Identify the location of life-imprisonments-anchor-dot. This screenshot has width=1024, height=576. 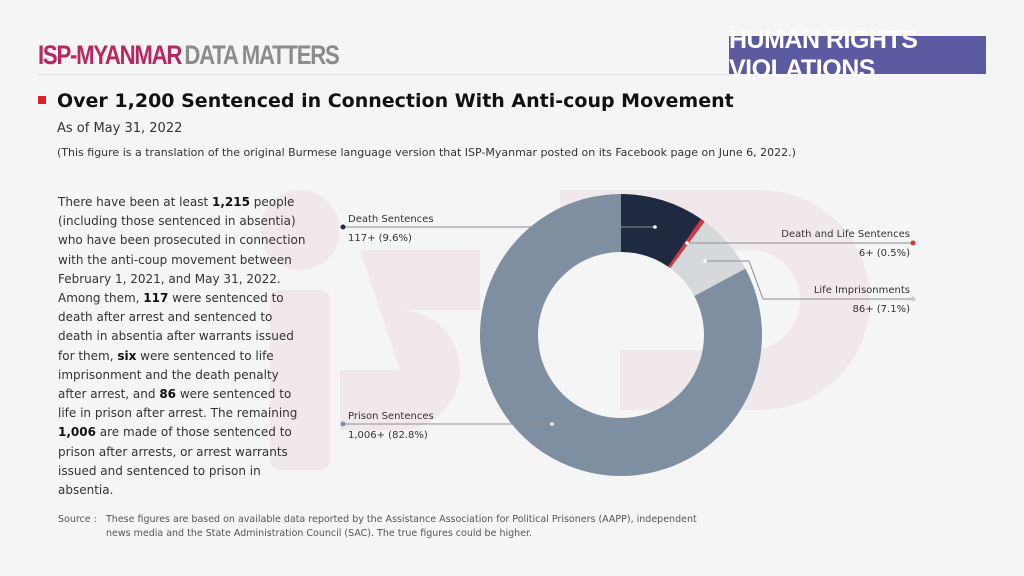
(705, 261).